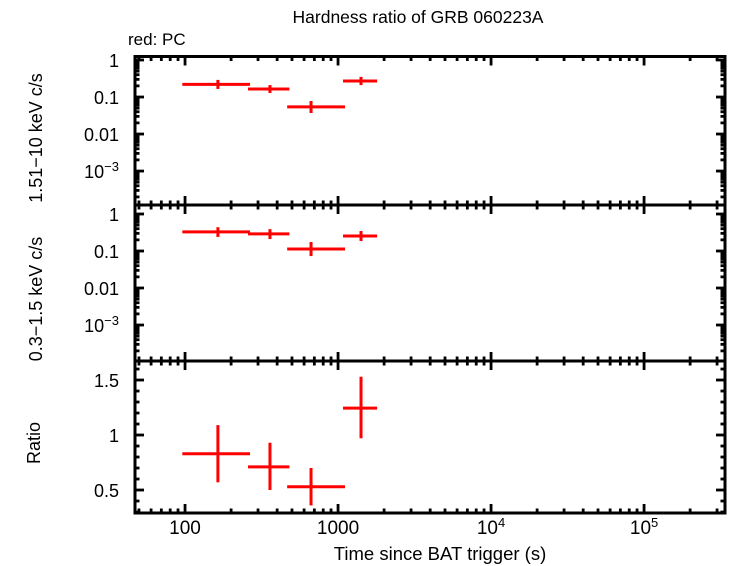  Describe the element at coordinates (418, 17) in the screenshot. I see `plot-title: Hardness ratio of GRB 060223A` at that location.